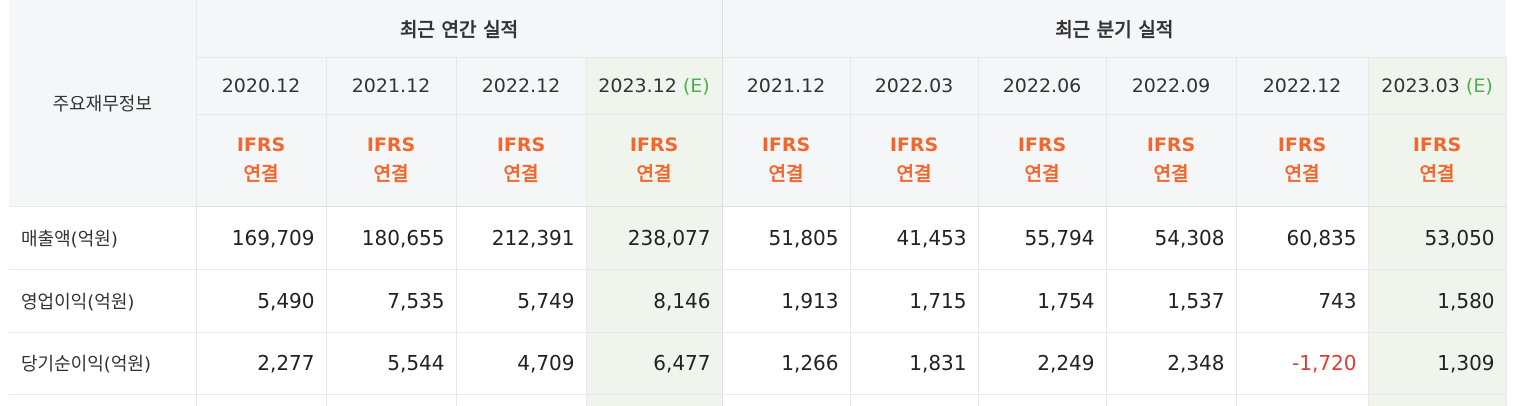 The width and height of the screenshot is (1516, 406). I want to click on value-cell: 5,544, so click(391, 363).